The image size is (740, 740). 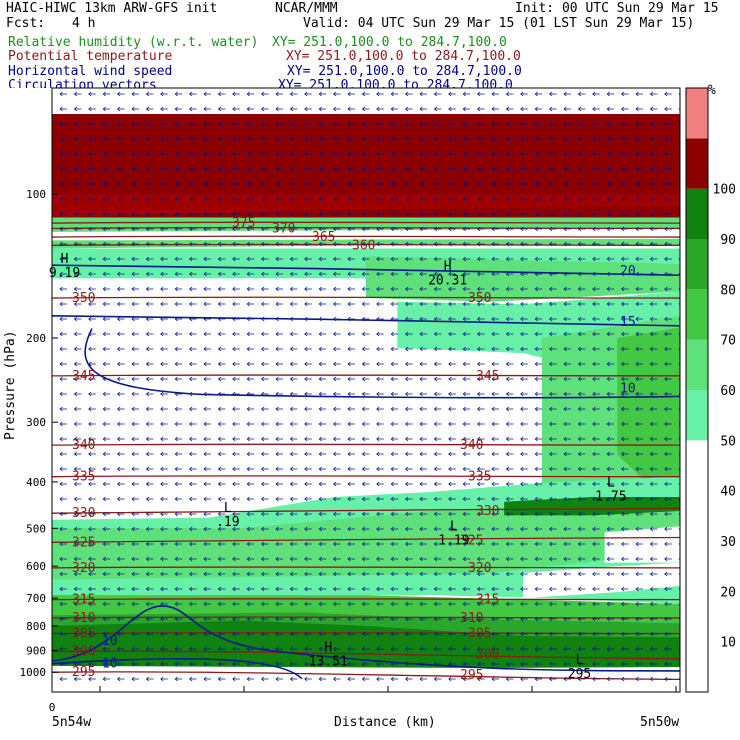 What do you see at coordinates (487, 511) in the screenshot?
I see `theta-label-330-b: 330` at bounding box center [487, 511].